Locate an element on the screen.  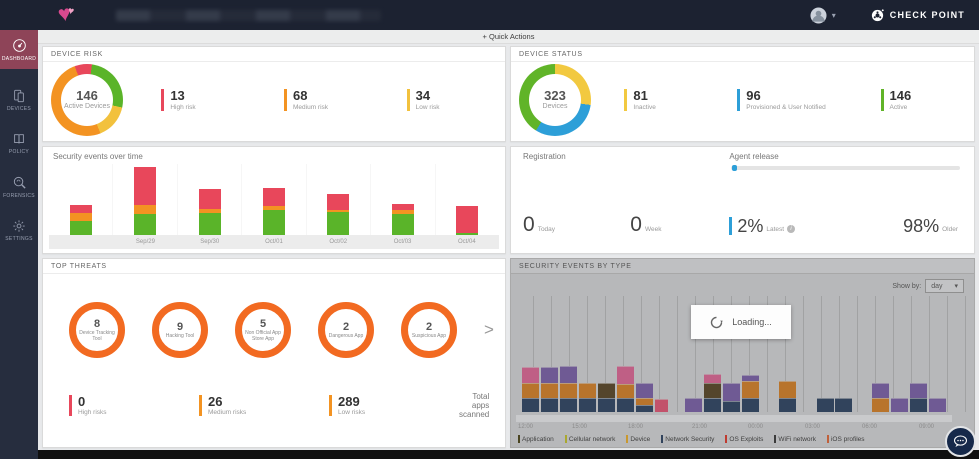
legend-item: Application is located at coordinates (536, 439).